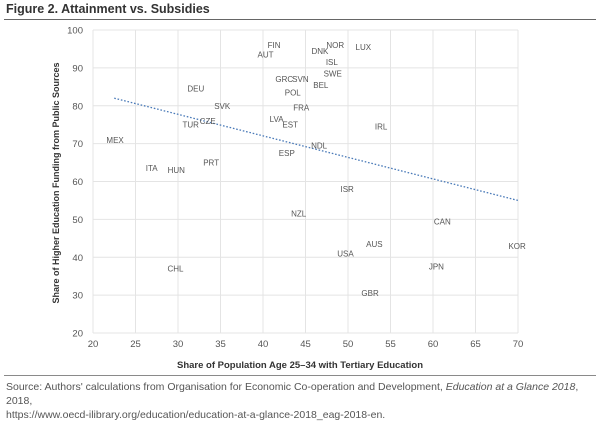  Describe the element at coordinates (277, 119) in the screenshot. I see `point-label-lva: LVA` at that location.